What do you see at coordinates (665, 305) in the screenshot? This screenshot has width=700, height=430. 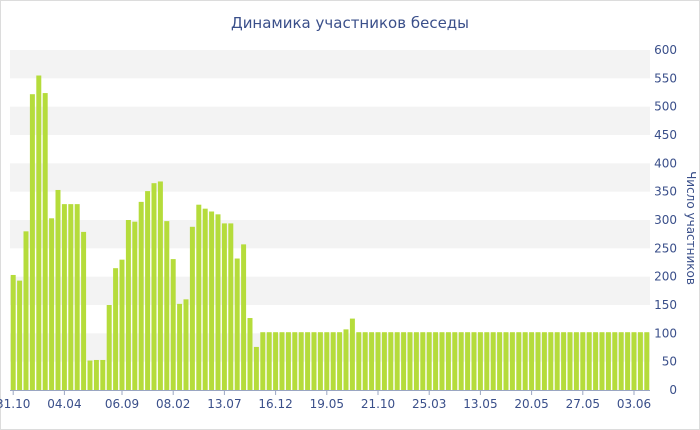 I see `y-tick-label: 150` at bounding box center [665, 305].